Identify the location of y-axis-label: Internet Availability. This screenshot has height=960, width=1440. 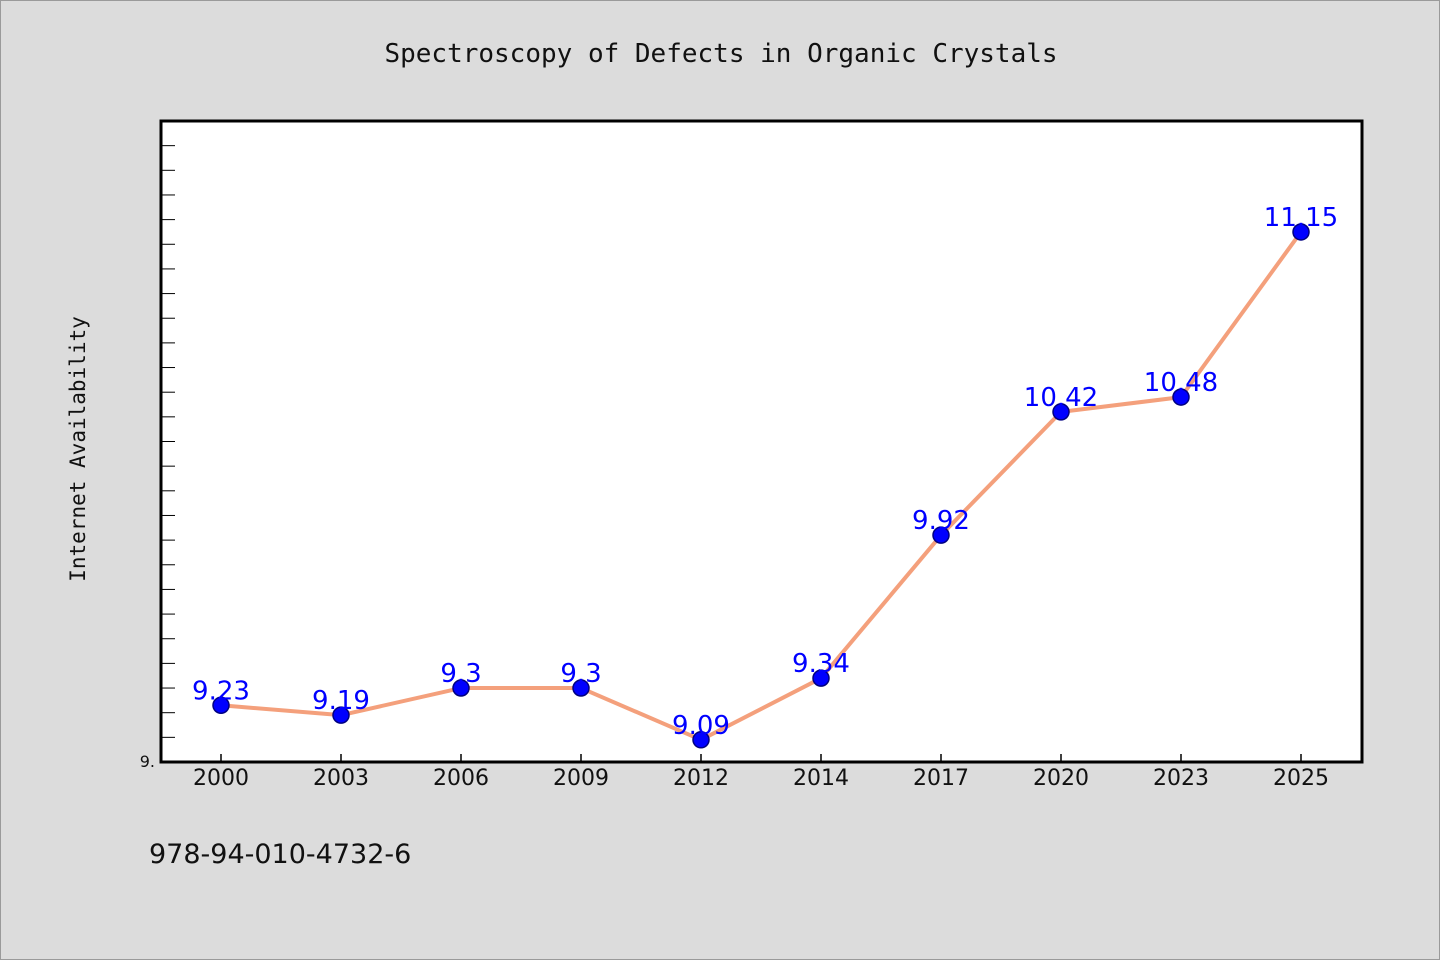
(78, 449).